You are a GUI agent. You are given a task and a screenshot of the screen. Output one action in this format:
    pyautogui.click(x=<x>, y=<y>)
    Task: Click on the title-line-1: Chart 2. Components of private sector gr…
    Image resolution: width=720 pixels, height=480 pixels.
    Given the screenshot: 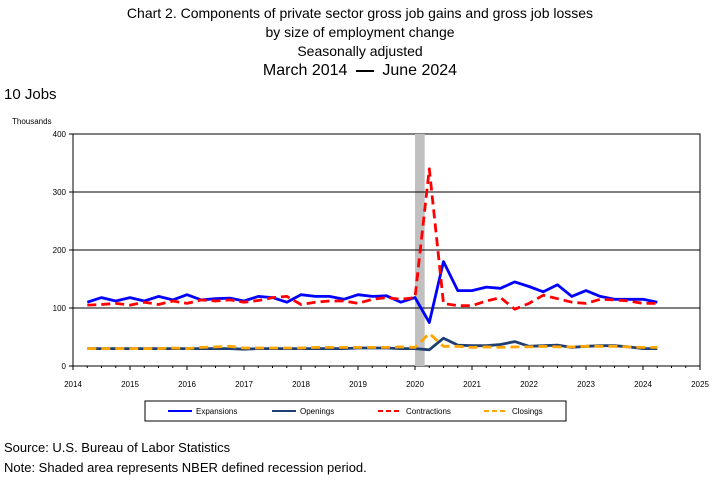 What is the action you would take?
    pyautogui.click(x=360, y=13)
    